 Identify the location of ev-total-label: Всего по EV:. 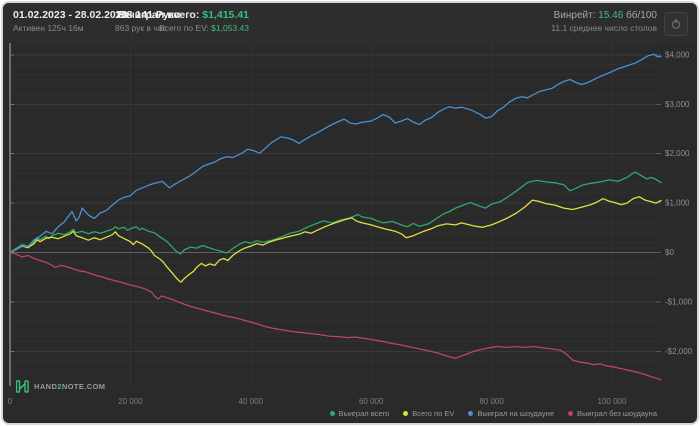
(184, 28).